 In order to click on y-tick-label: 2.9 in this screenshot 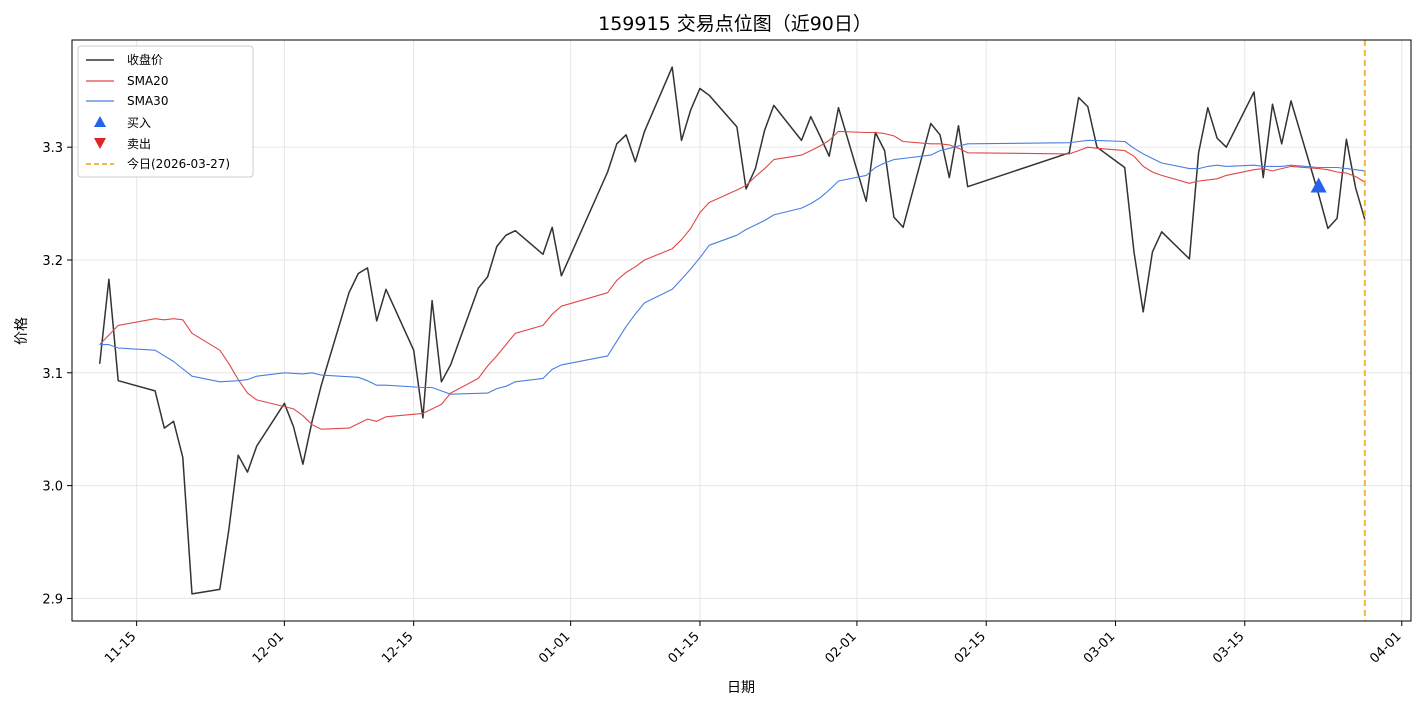, I will do `click(52, 599)`.